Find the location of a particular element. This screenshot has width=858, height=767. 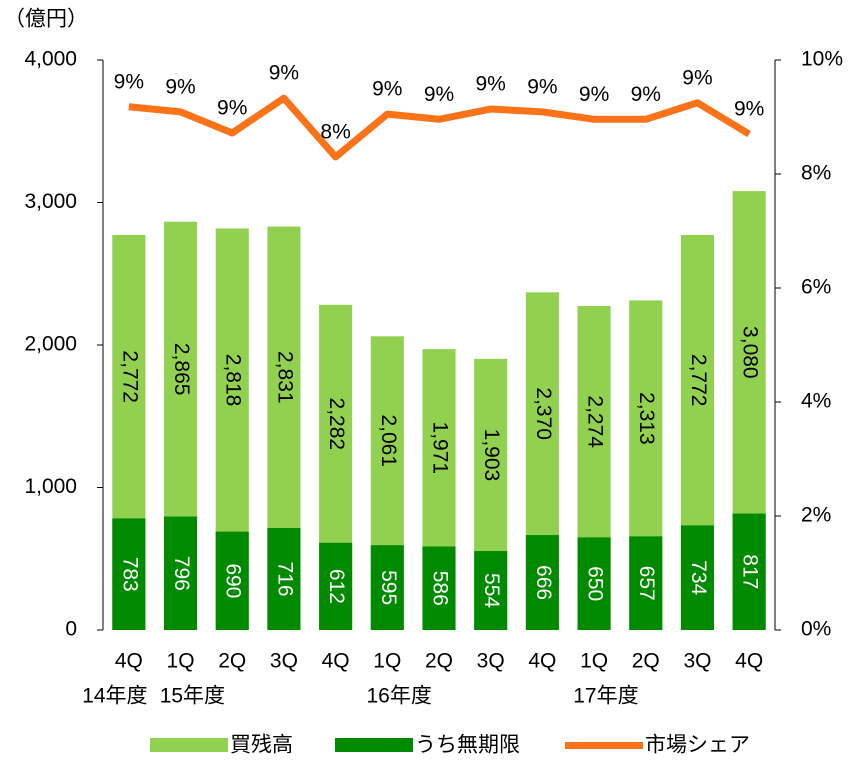

bar-label: 2,818 is located at coordinates (233, 380).